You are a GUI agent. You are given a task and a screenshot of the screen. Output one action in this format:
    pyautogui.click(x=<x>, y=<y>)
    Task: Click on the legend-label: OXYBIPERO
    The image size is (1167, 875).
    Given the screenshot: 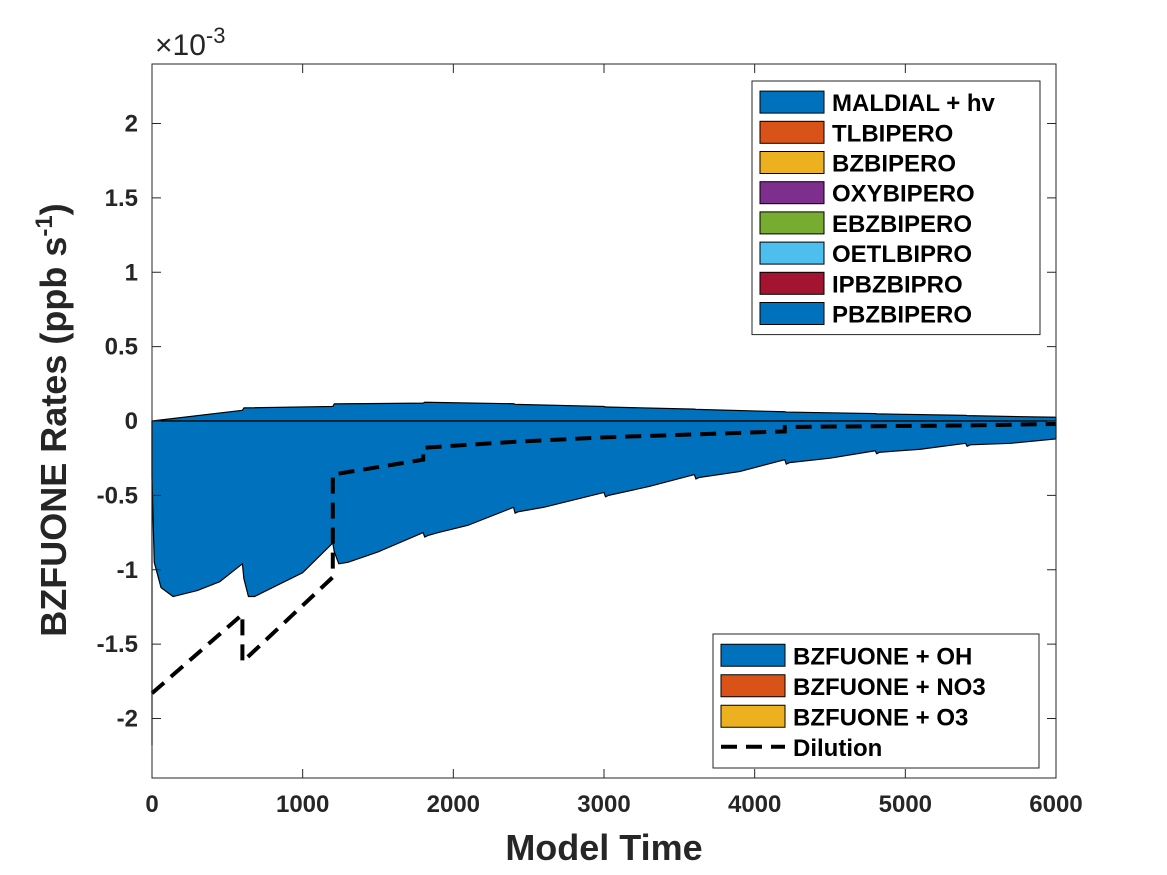 What is the action you would take?
    pyautogui.click(x=903, y=194)
    